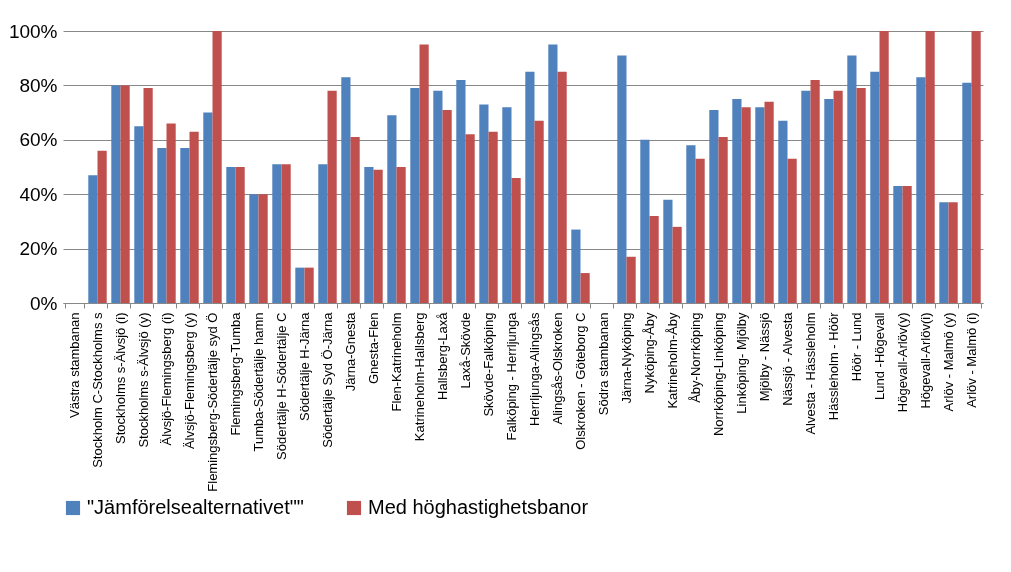 The height and width of the screenshot is (572, 1011). Describe the element at coordinates (419, 377) in the screenshot. I see `x-tick-label: Katrineholm-Hallsberg` at that location.